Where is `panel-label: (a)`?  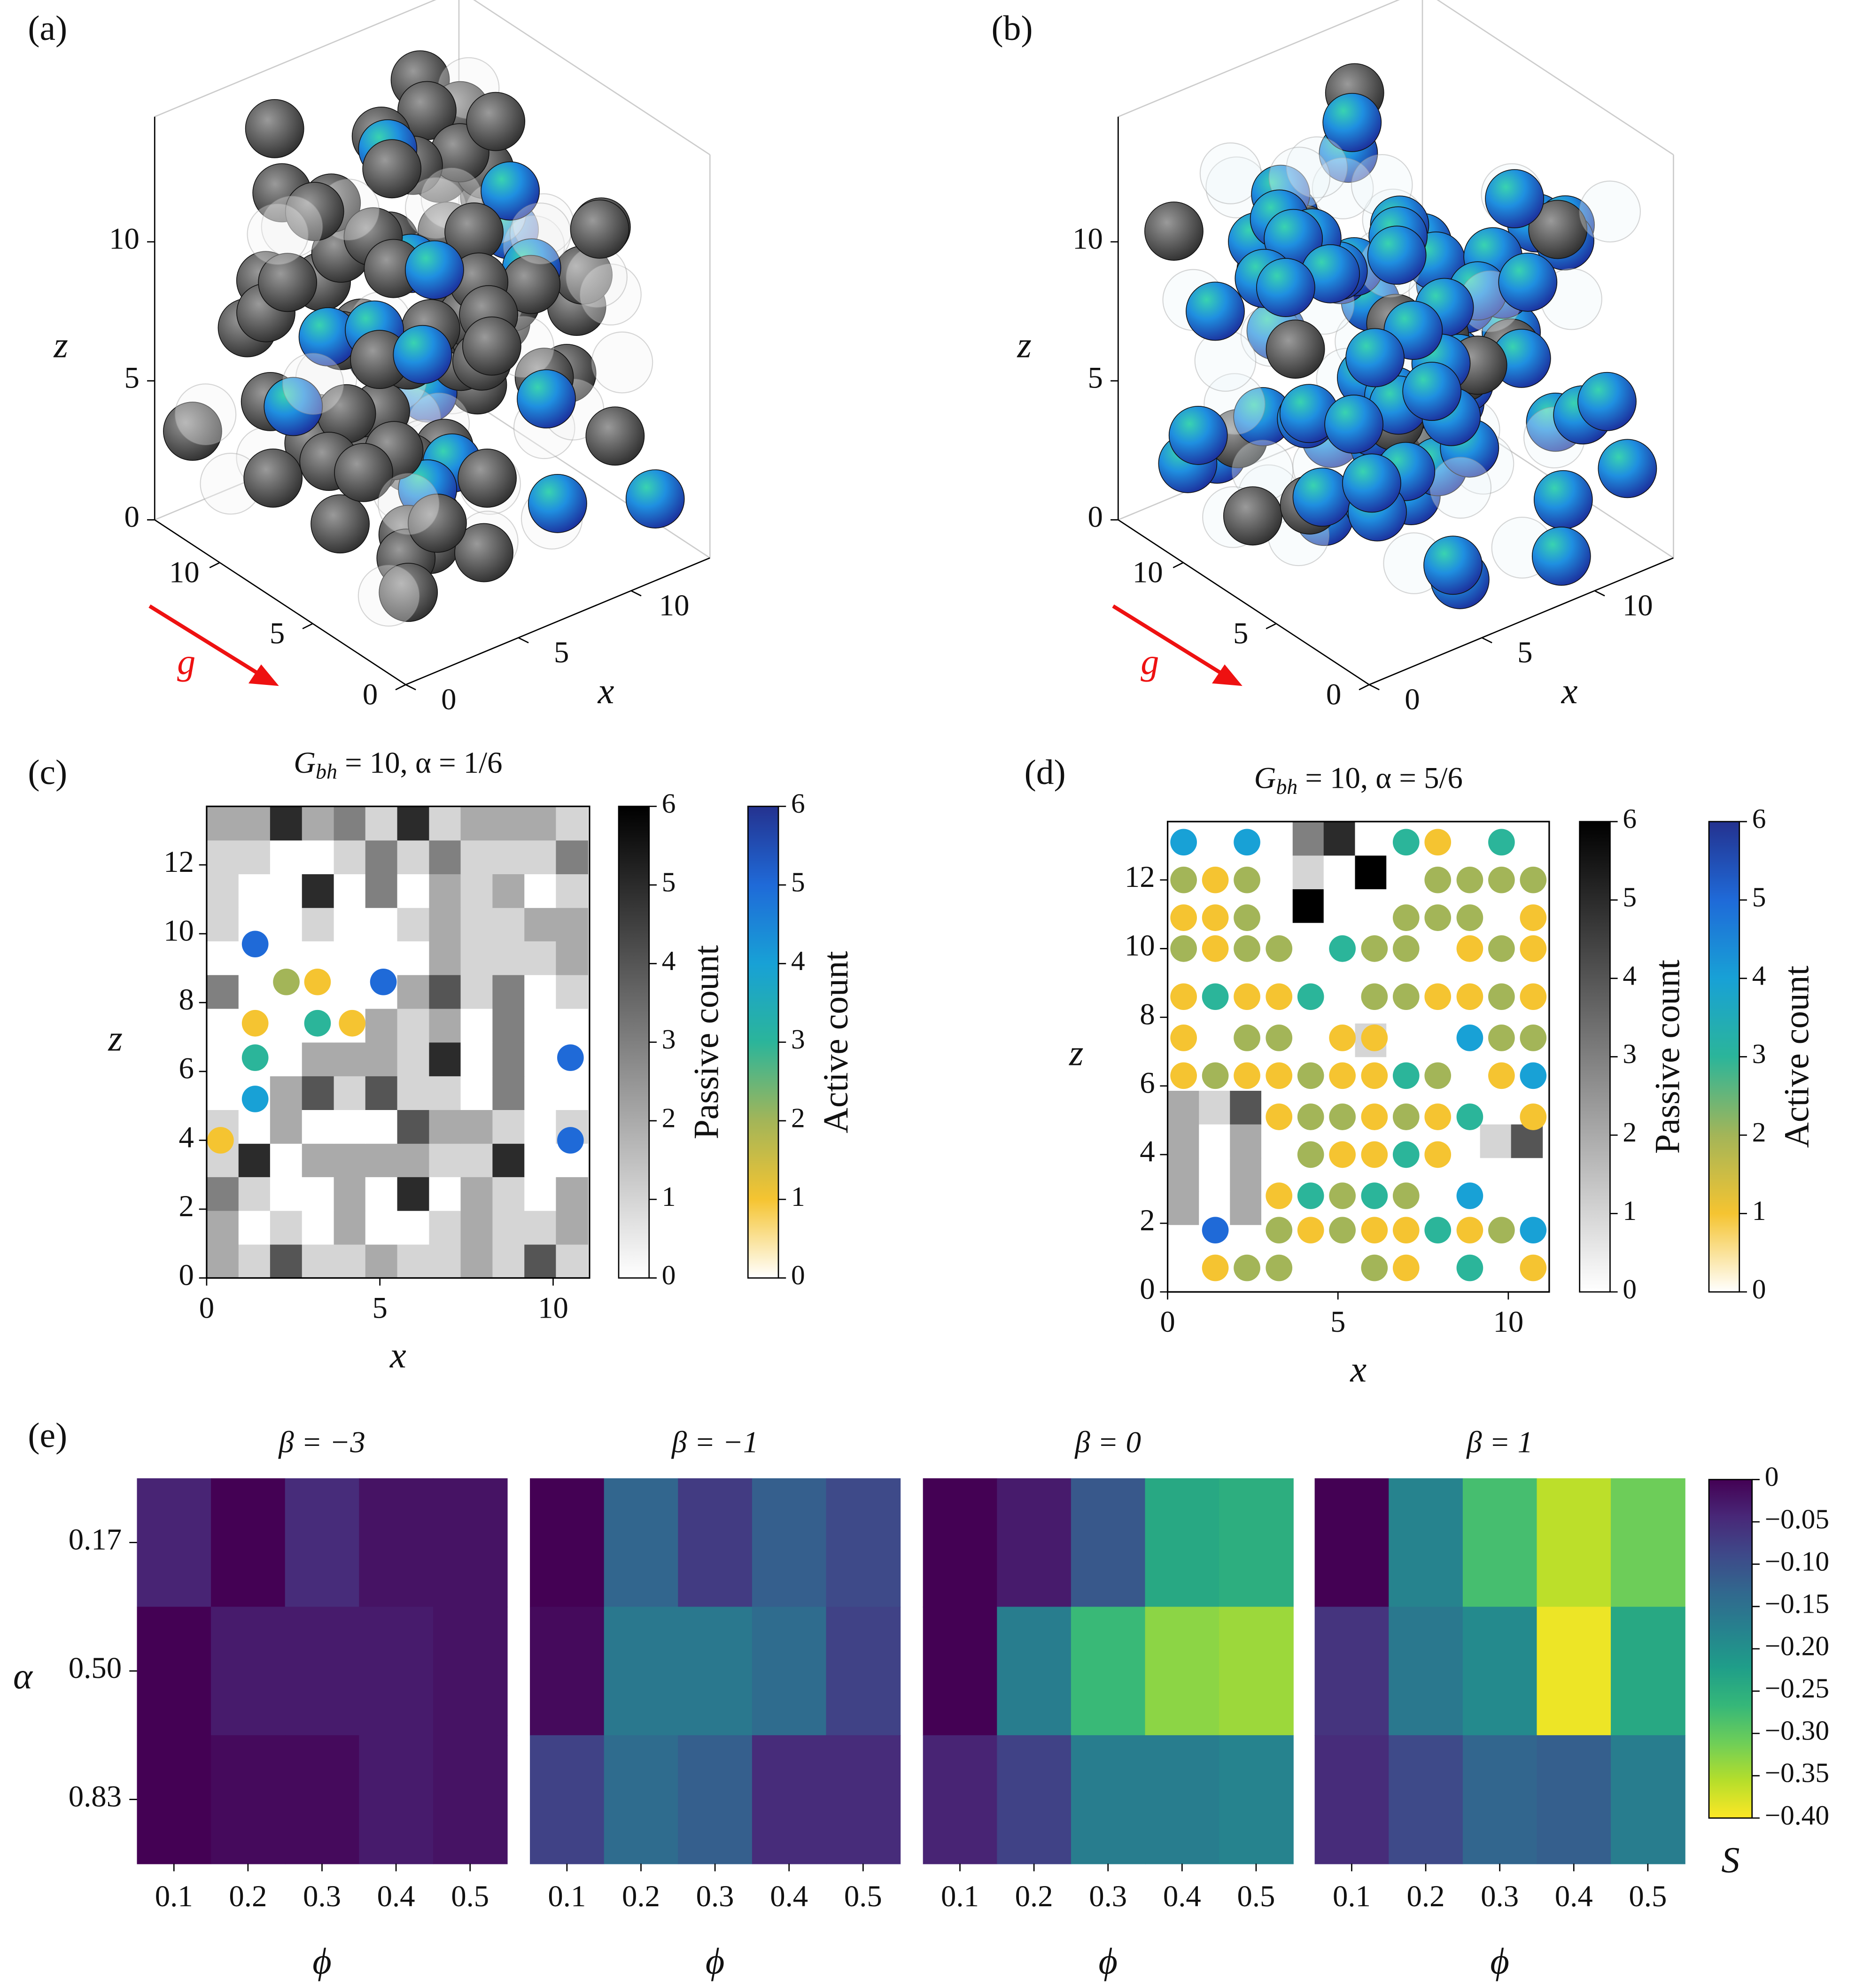
panel-label: (a) is located at coordinates (47, 28).